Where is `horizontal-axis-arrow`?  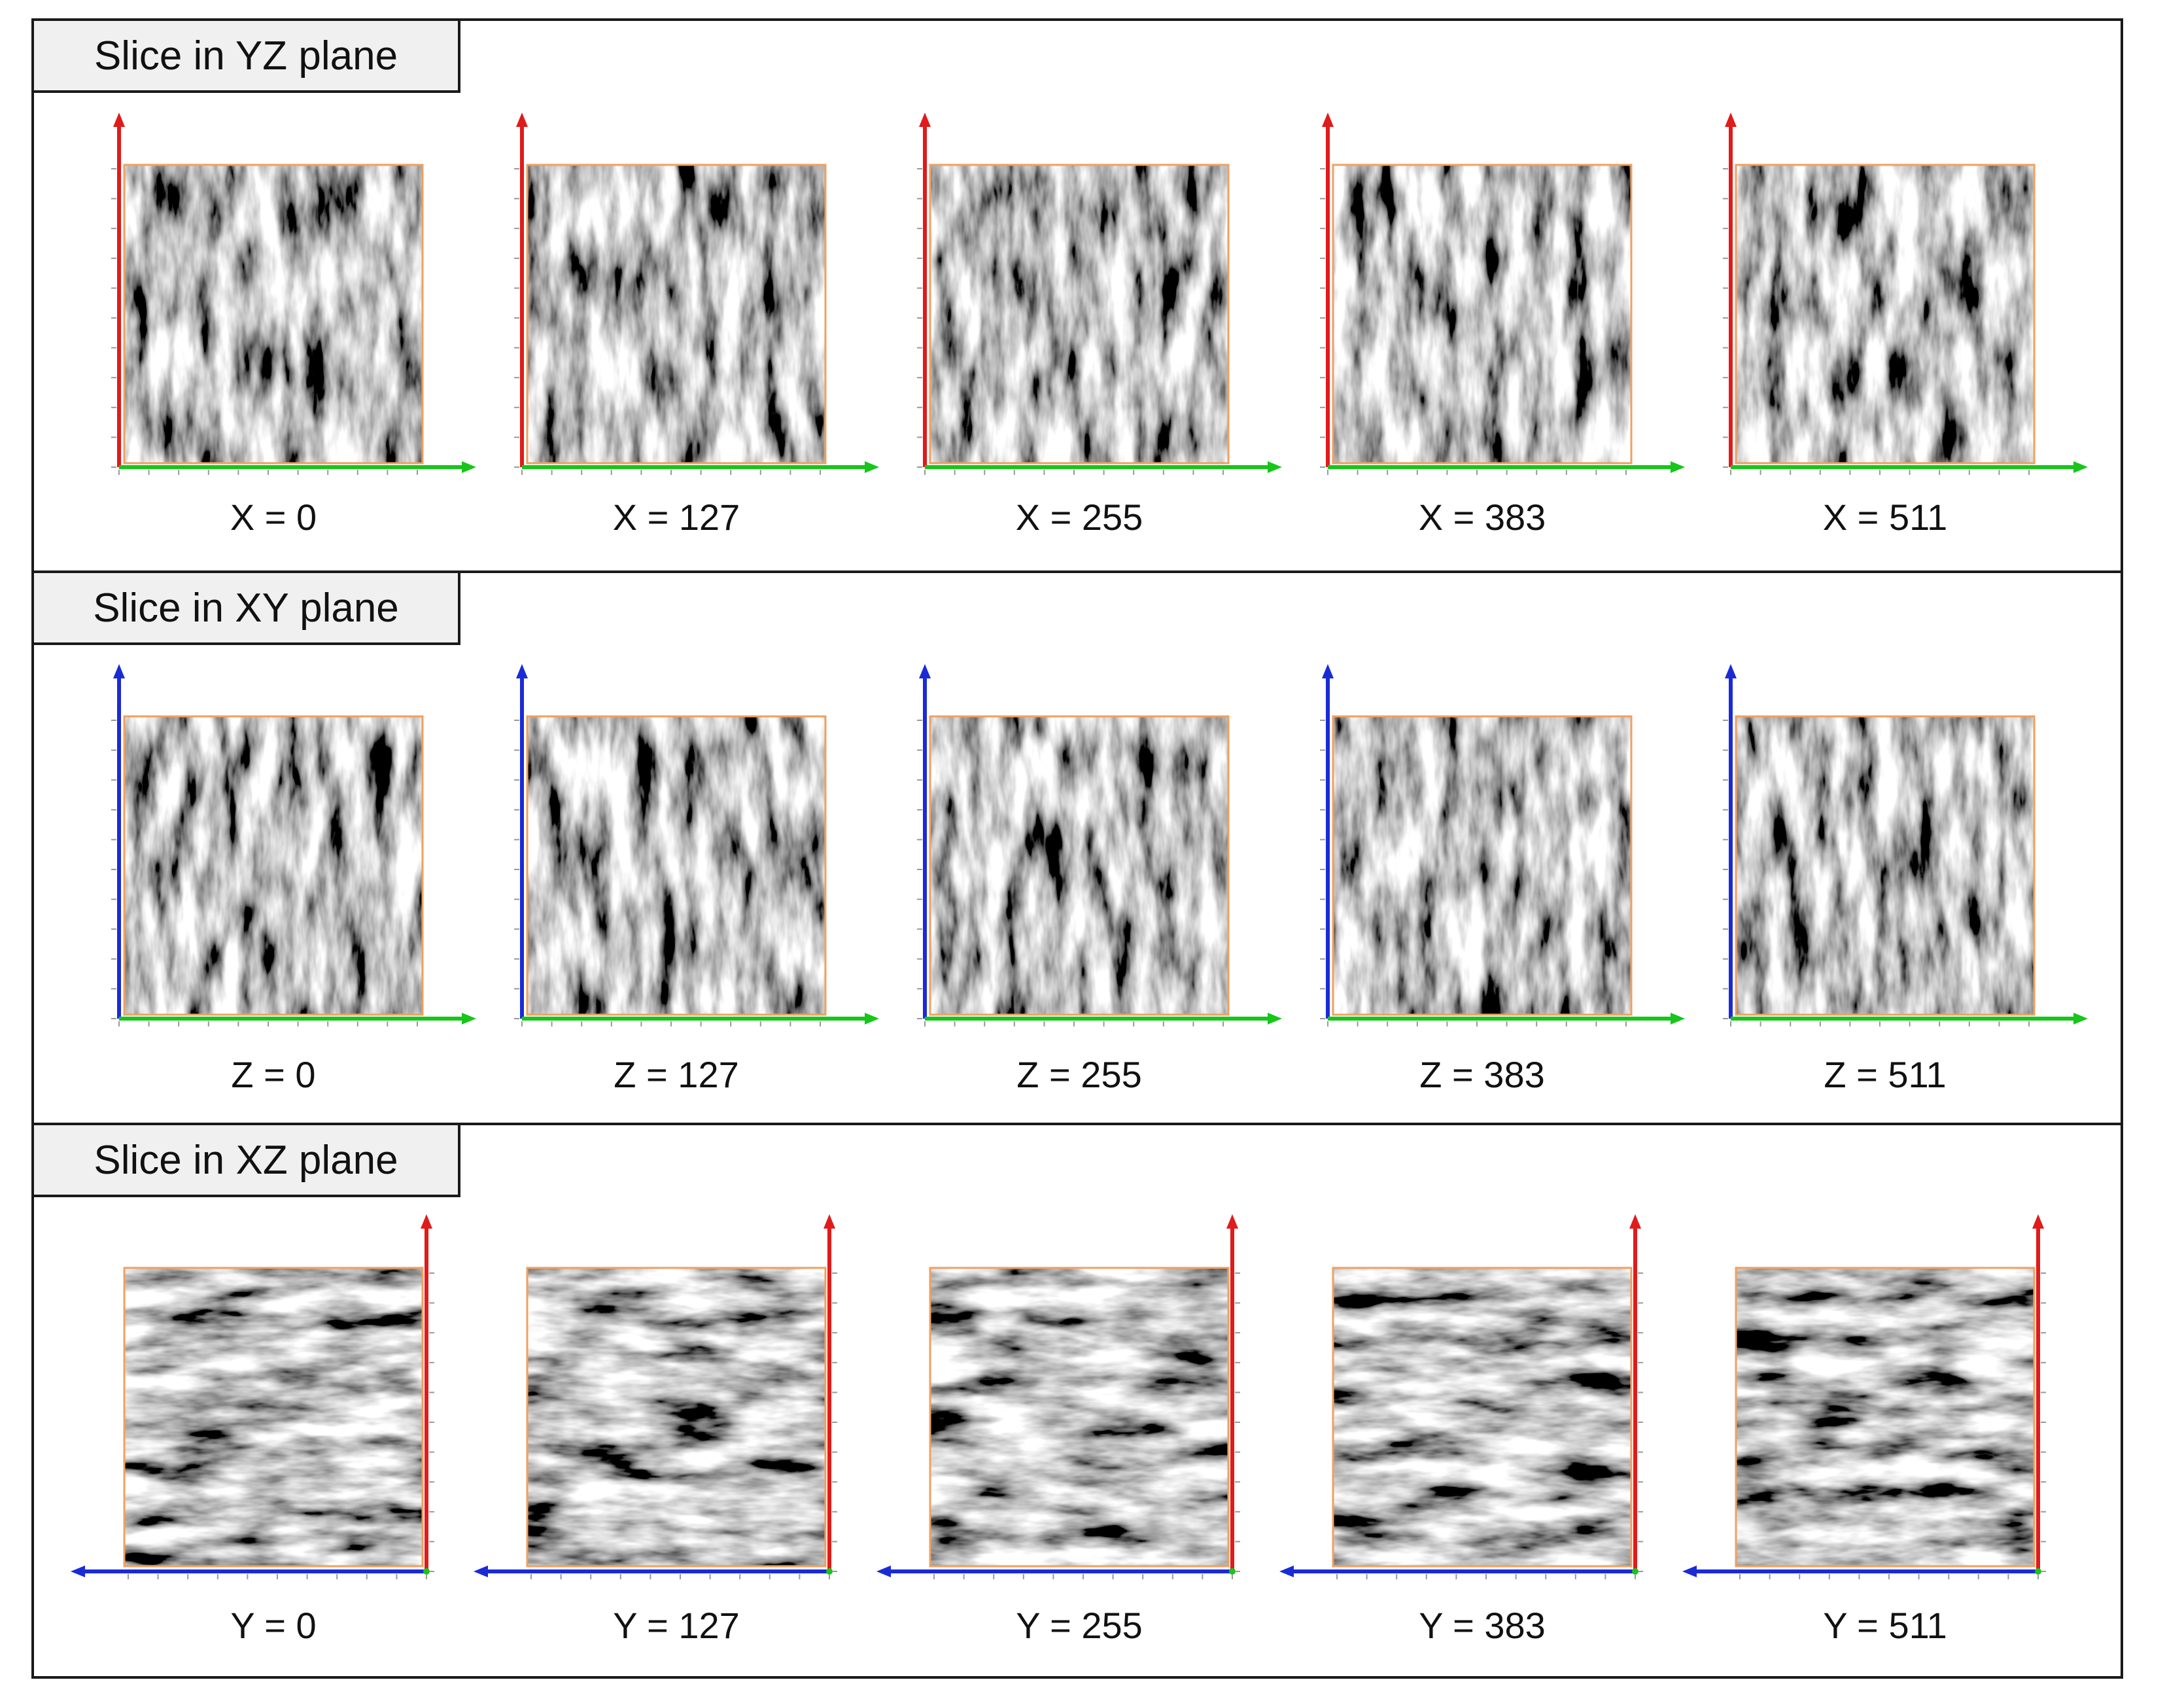
horizontal-axis-arrow is located at coordinates (1689, 1571).